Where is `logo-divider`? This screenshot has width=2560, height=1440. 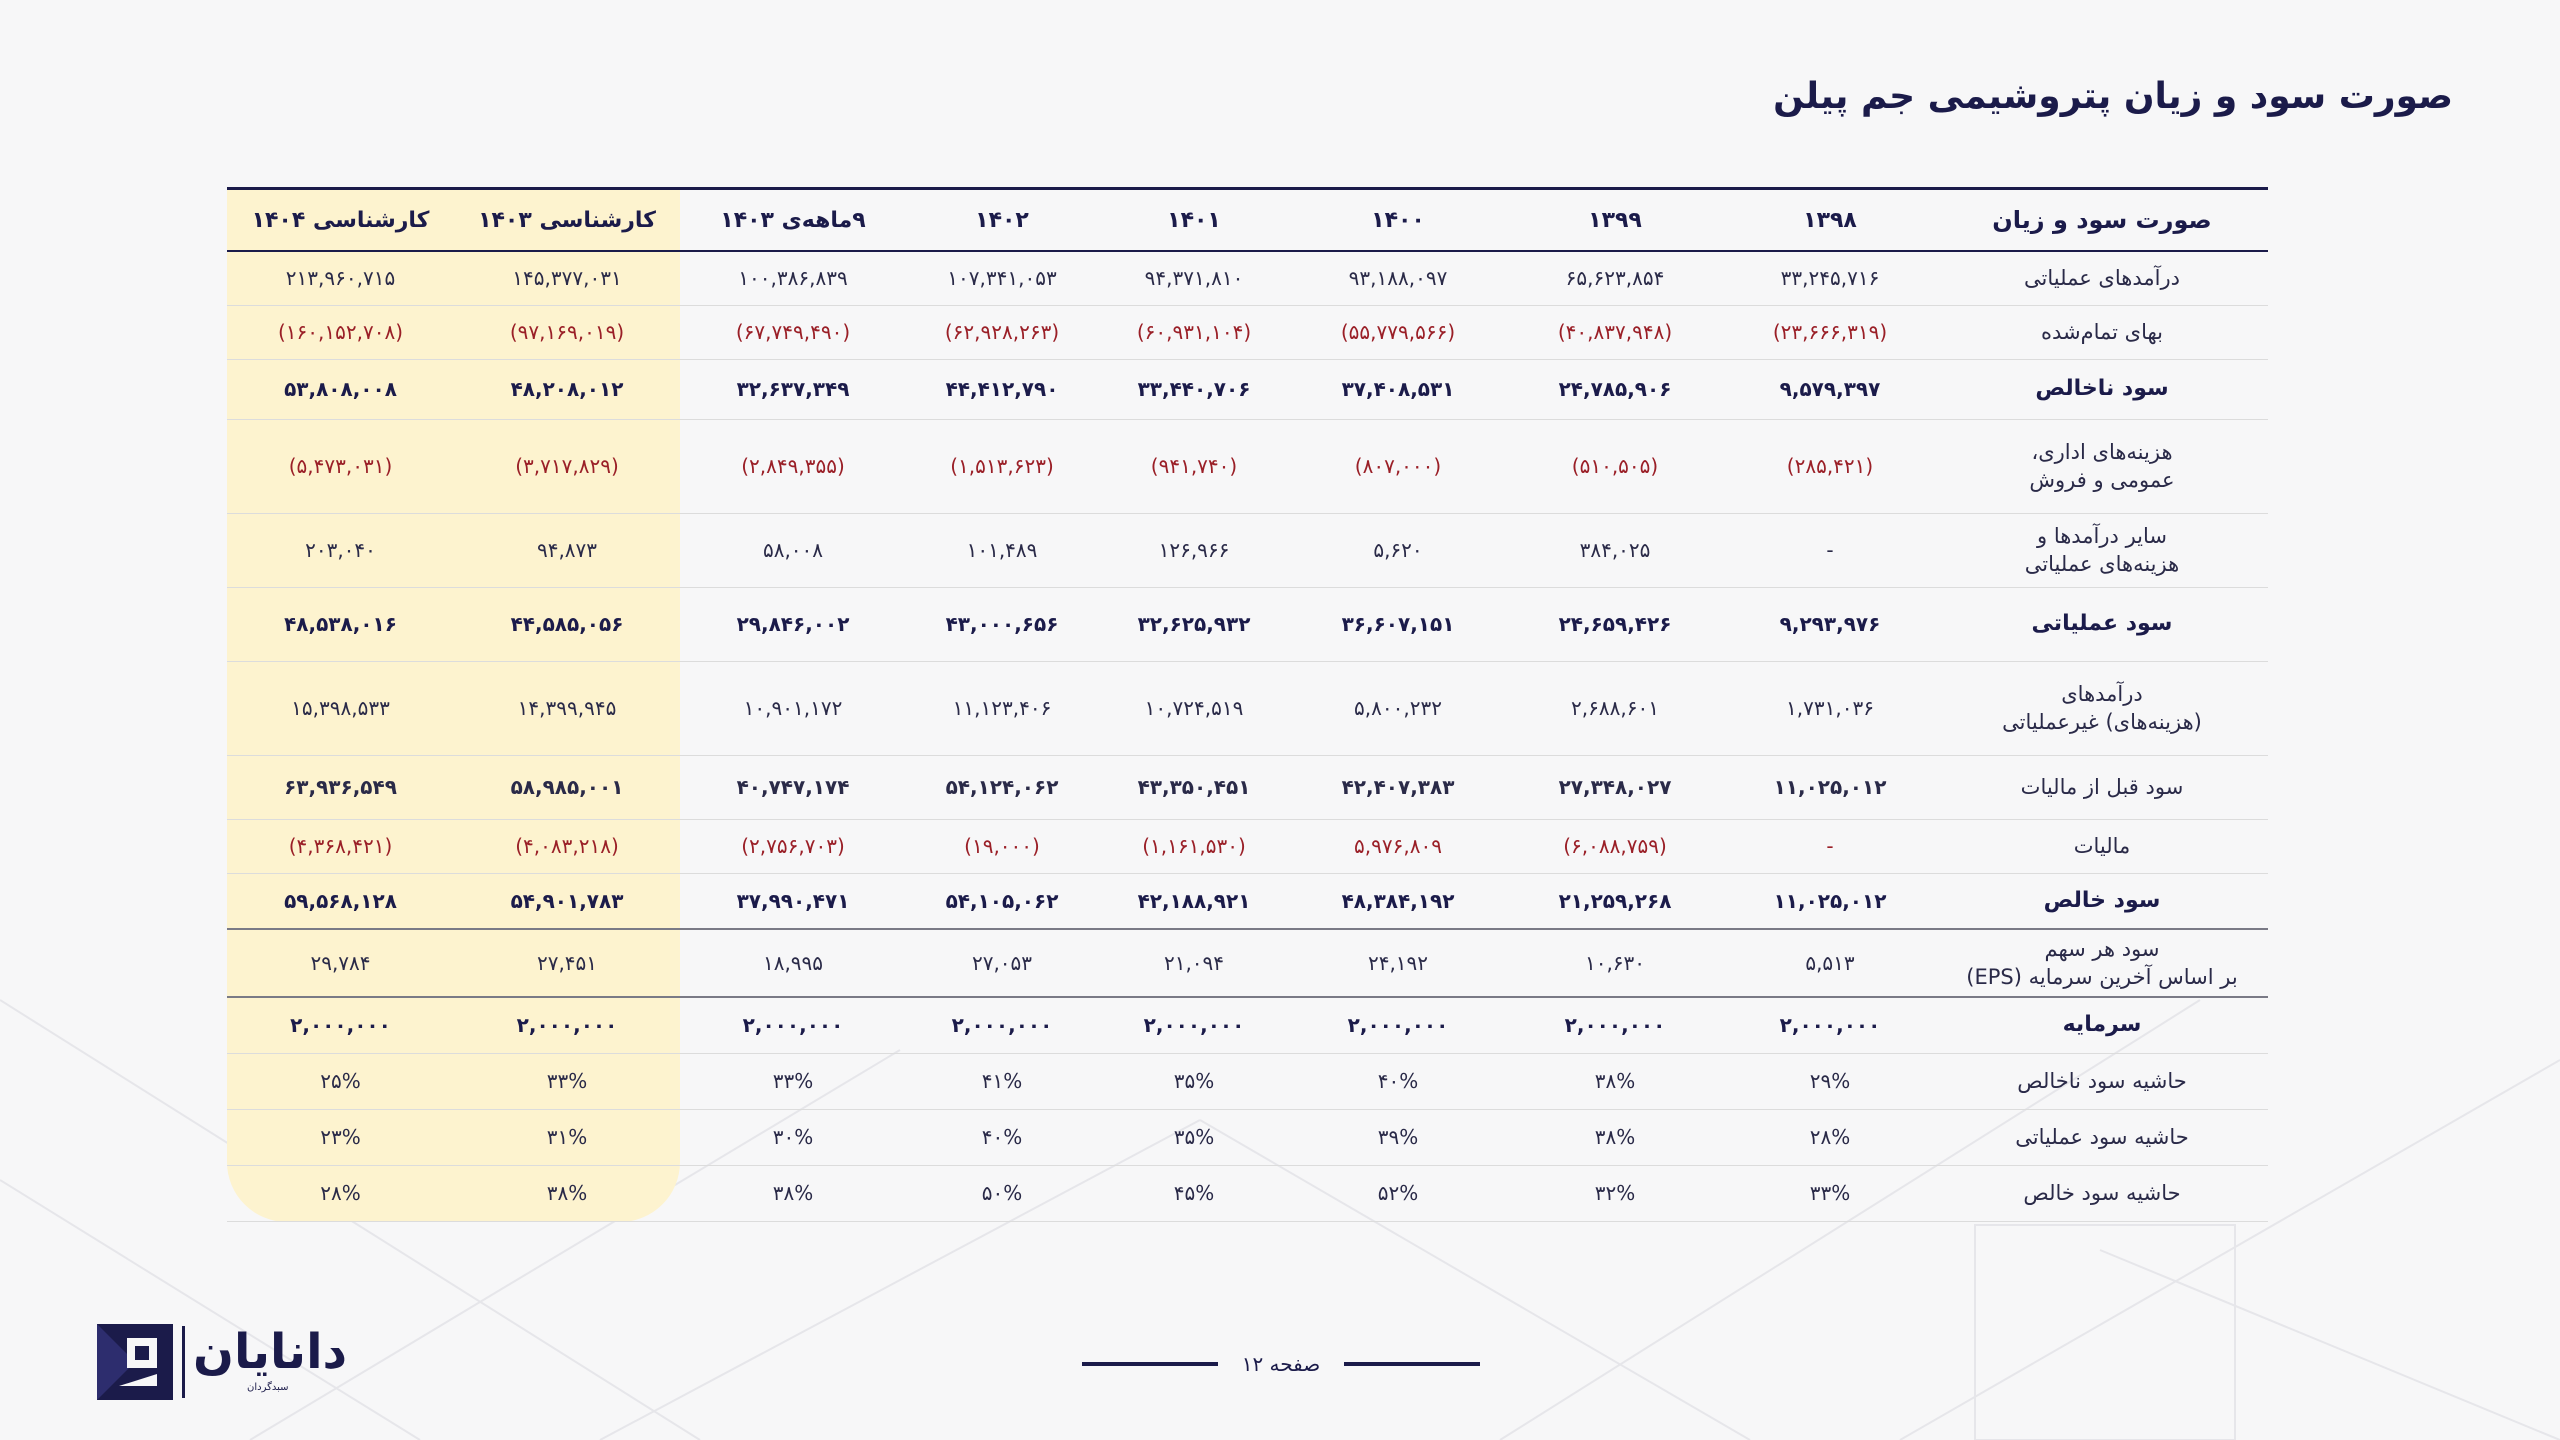
logo-divider is located at coordinates (183, 1362).